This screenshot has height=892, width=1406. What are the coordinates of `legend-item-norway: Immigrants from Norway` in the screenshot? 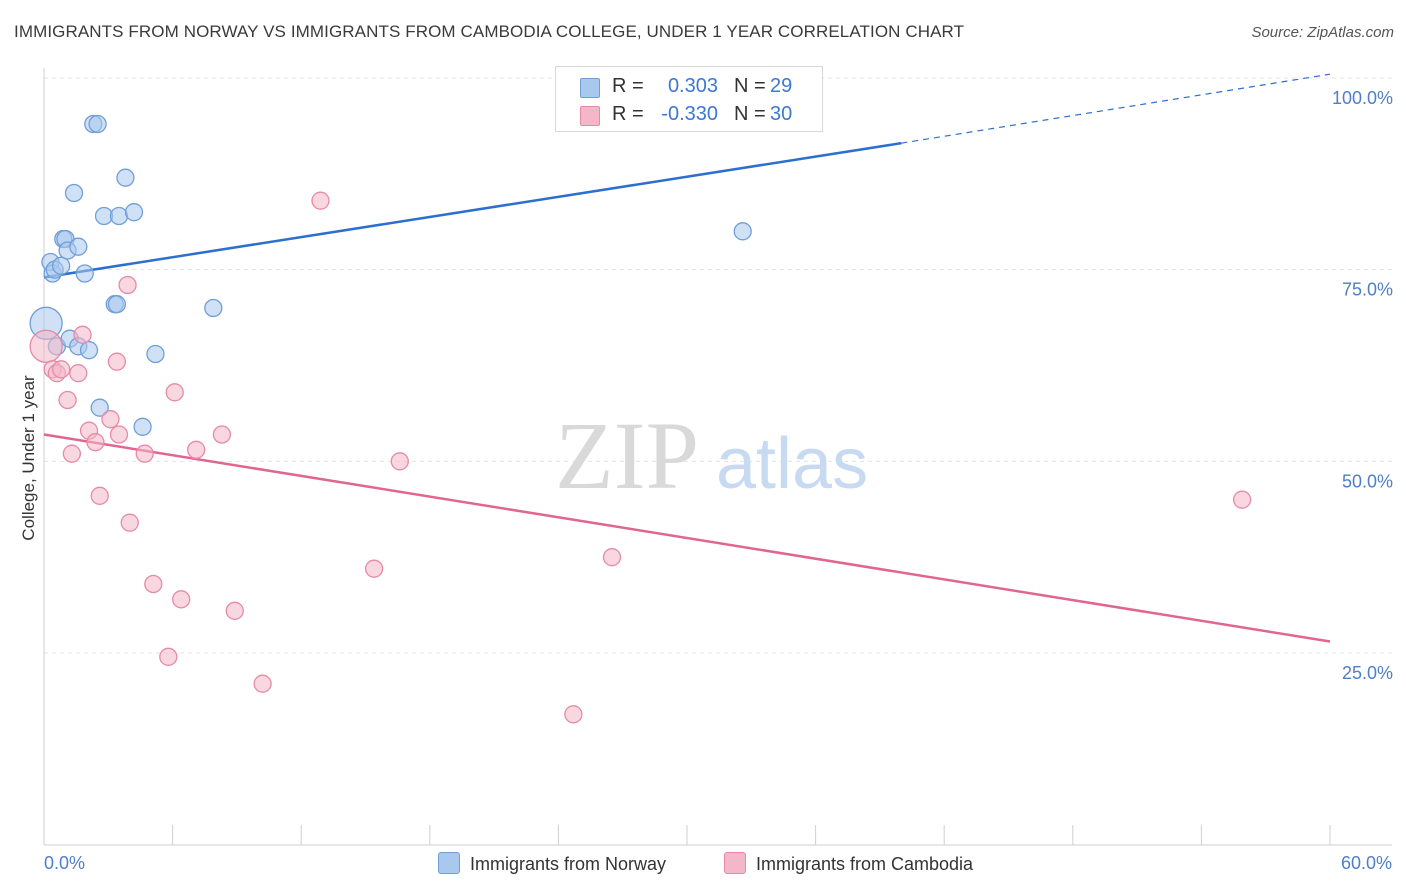 It's located at (552, 863).